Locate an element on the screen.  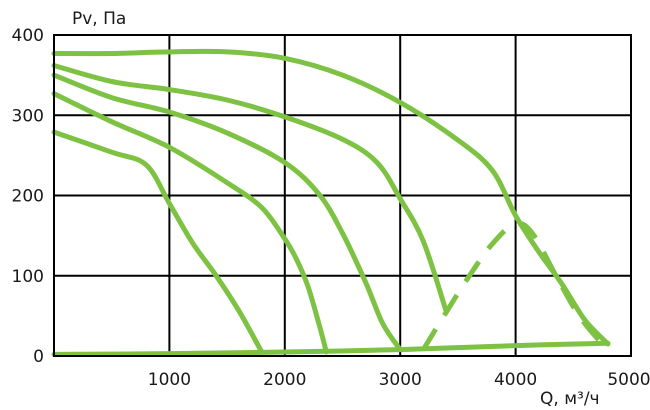
y-tick-labels: 0 100 200 300 400 is located at coordinates (28, 196).